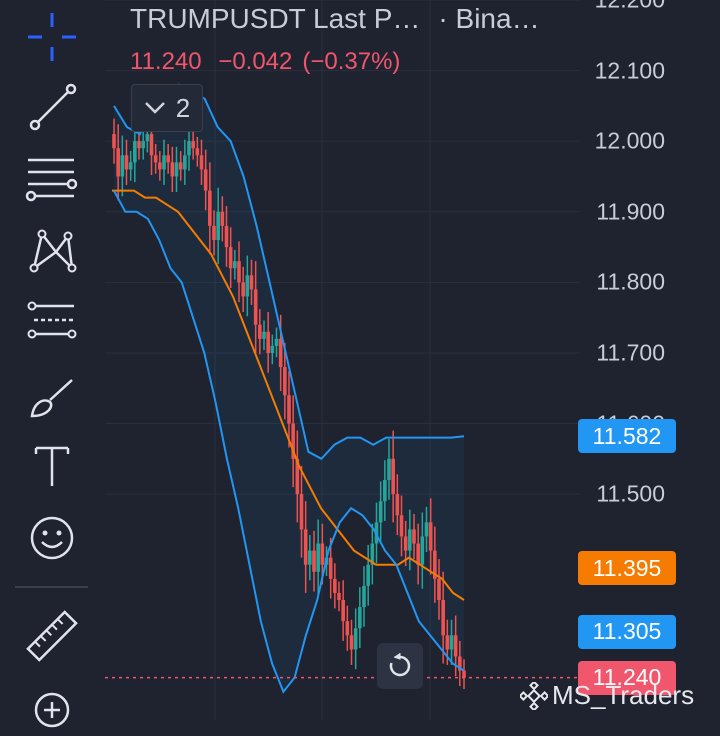 Image resolution: width=720 pixels, height=736 pixels. Describe the element at coordinates (52, 396) in the screenshot. I see `brush-tool` at that location.